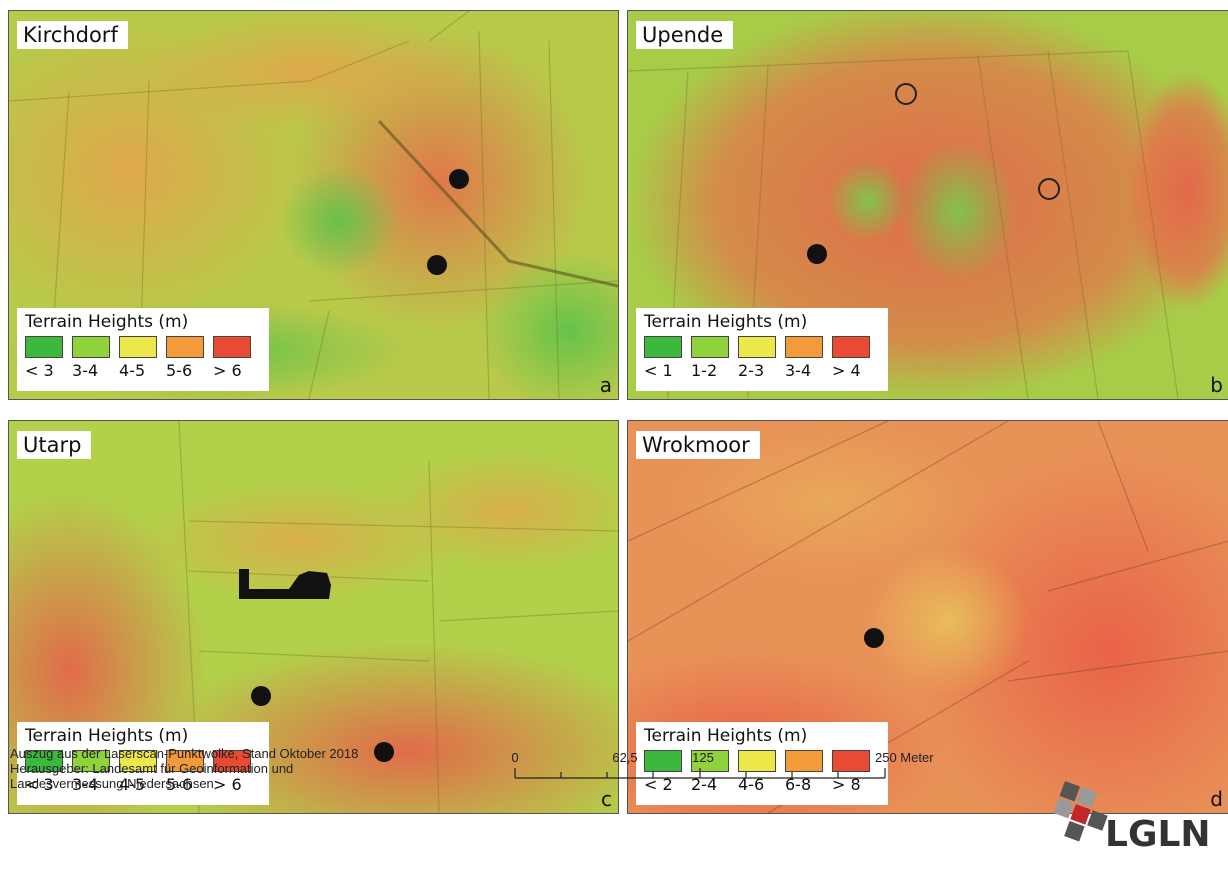 The width and height of the screenshot is (1228, 881). What do you see at coordinates (624, 757) in the screenshot?
I see `scale-tick-label: 62,5` at bounding box center [624, 757].